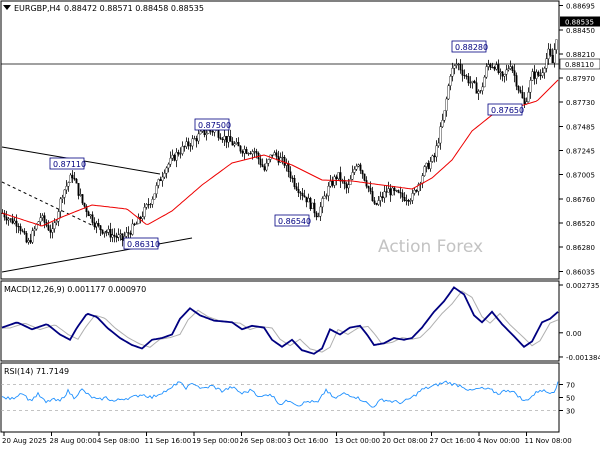  I want to click on time-axis-label: 26 Sep 08:00, so click(263, 441).